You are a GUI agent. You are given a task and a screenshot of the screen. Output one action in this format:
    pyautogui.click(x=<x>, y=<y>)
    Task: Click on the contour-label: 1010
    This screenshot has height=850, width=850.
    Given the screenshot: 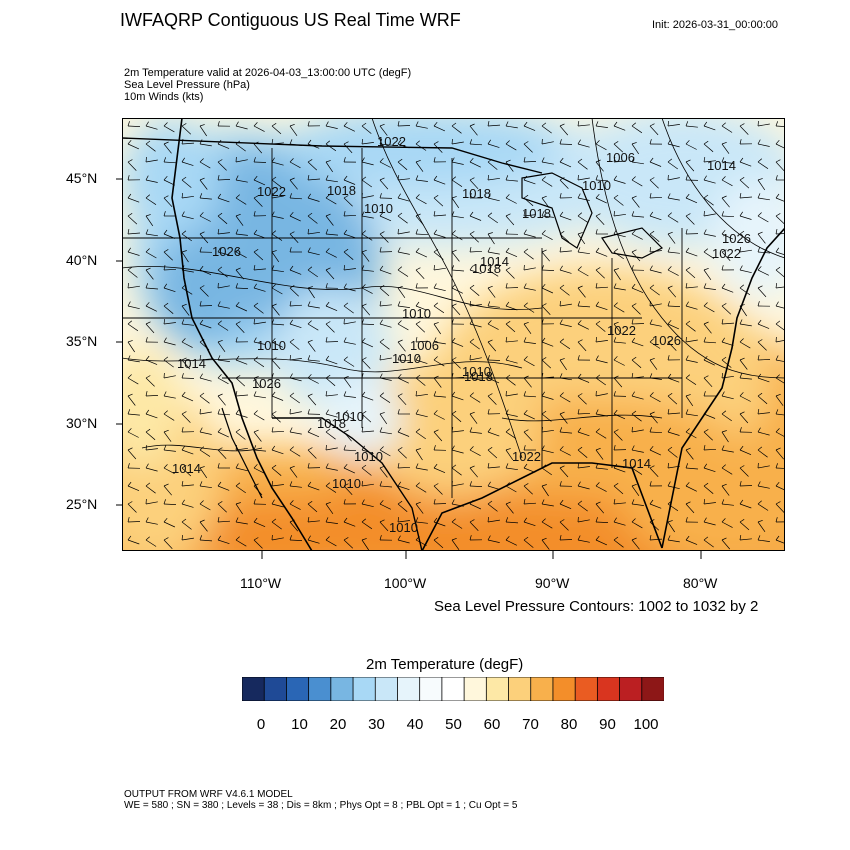 What is the action you would take?
    pyautogui.click(x=406, y=358)
    